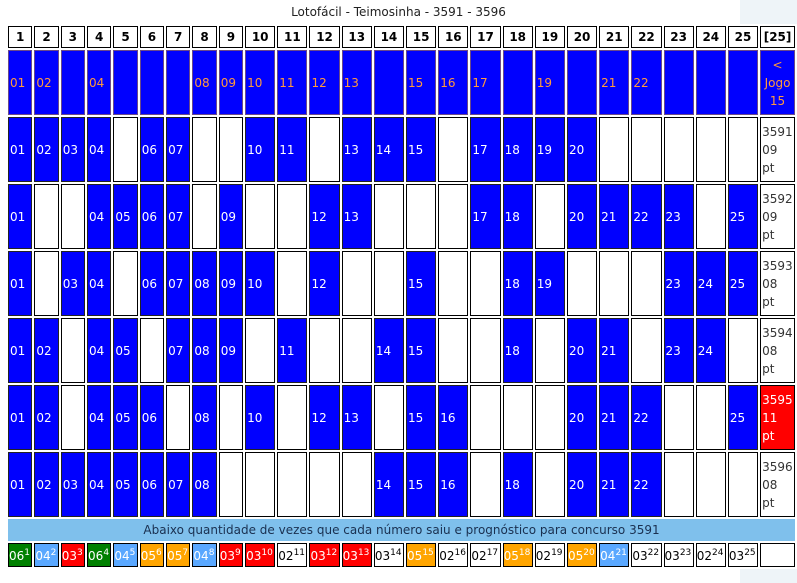 This screenshot has width=797, height=583. I want to click on stat-cell: 0211, so click(292, 555).